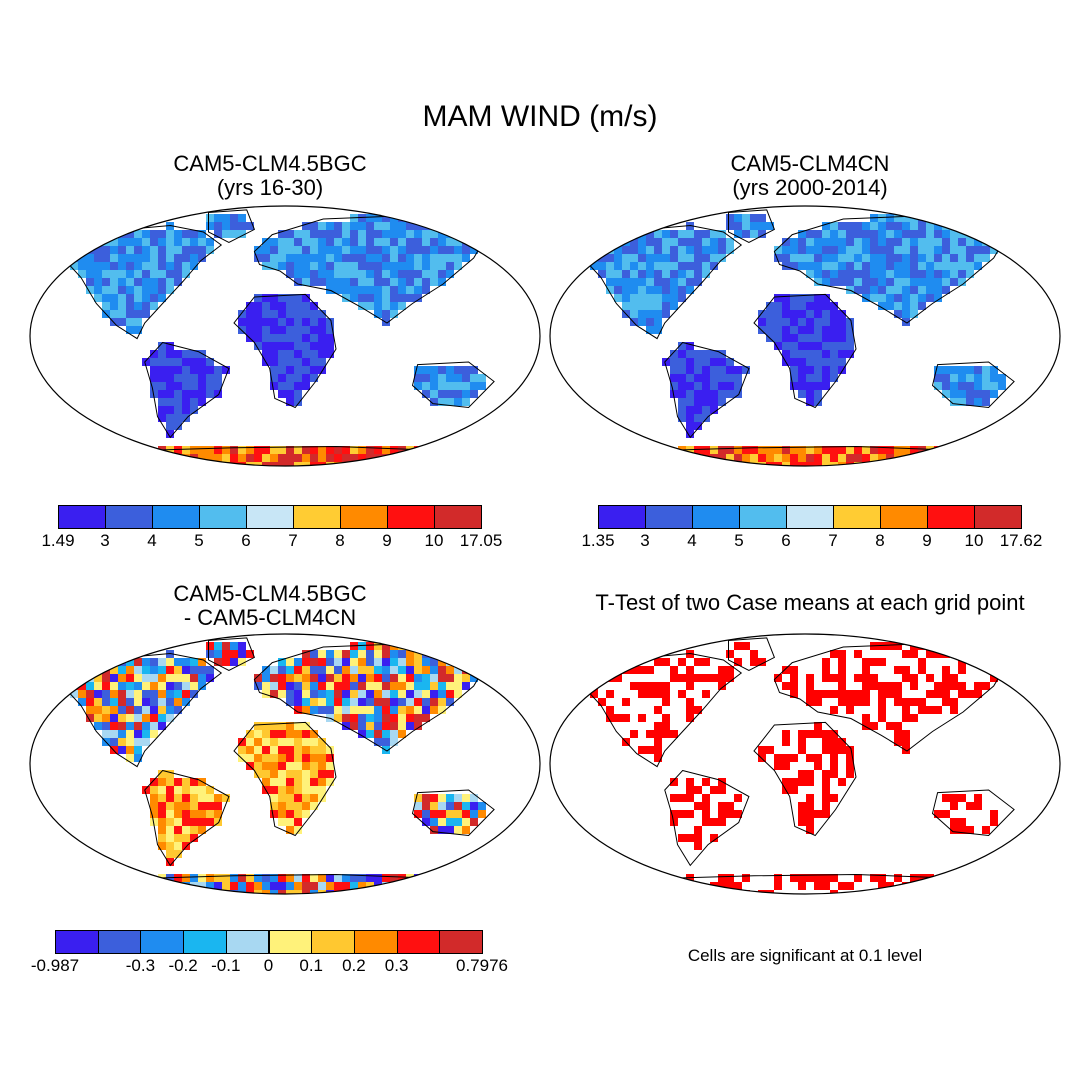 The image size is (1080, 1080). What do you see at coordinates (270, 517) in the screenshot?
I see `colorbar-swatch` at bounding box center [270, 517].